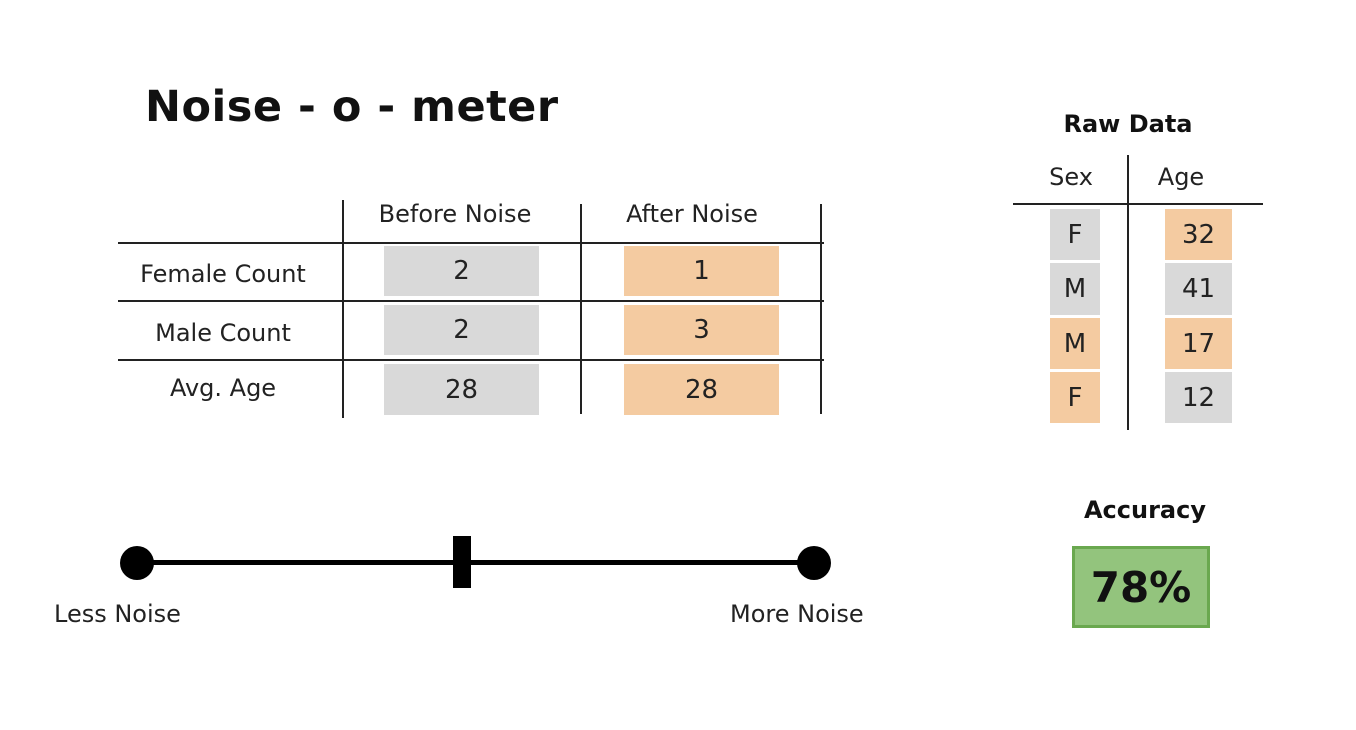  I want to click on column-header-sex: Sex, so click(1071, 177).